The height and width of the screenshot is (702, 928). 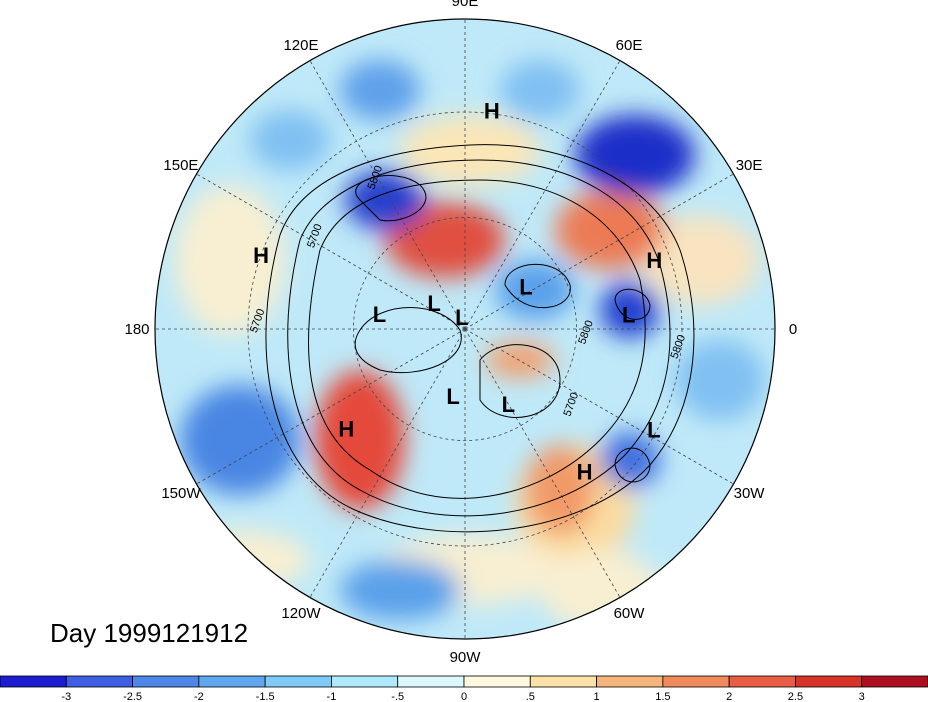 What do you see at coordinates (199, 696) in the screenshot?
I see `colorbar-tick-label: -2` at bounding box center [199, 696].